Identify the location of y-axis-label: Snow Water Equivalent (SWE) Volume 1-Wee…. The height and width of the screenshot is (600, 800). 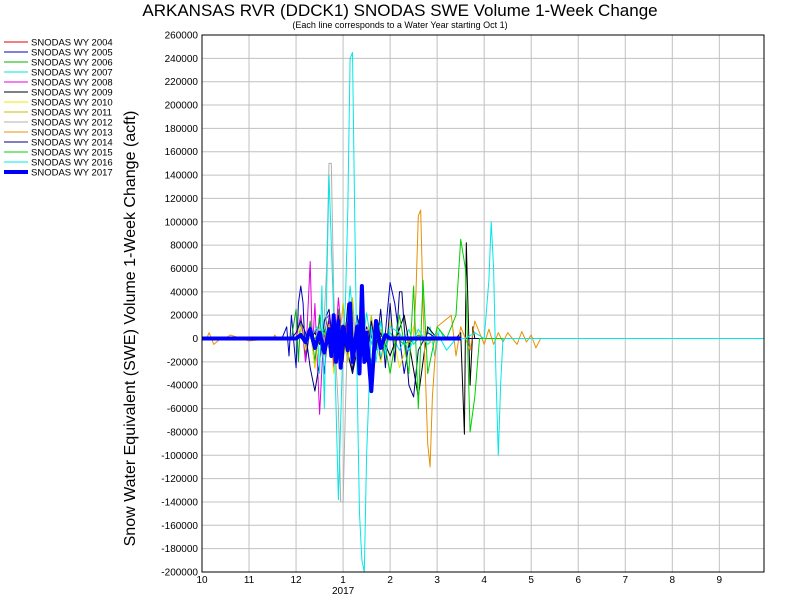
(130, 329).